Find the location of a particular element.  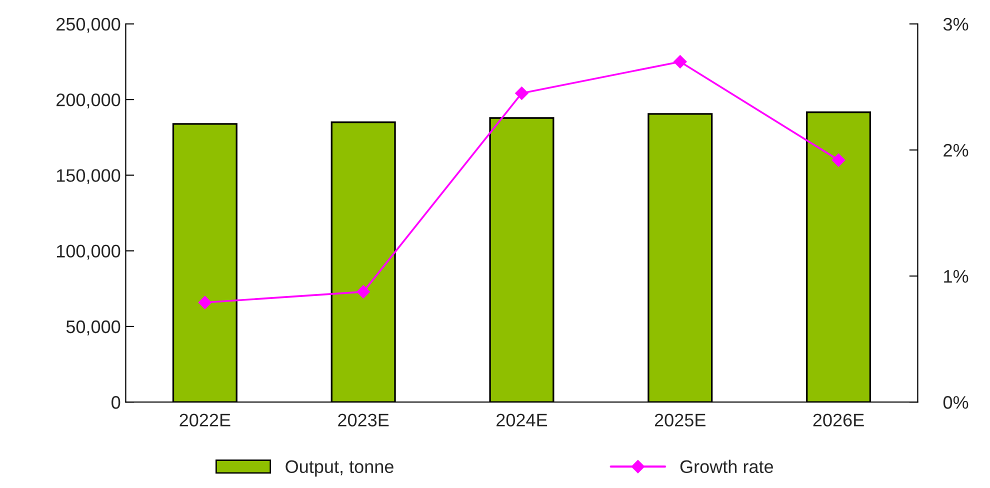

legend-label: Output, tonne is located at coordinates (340, 468).